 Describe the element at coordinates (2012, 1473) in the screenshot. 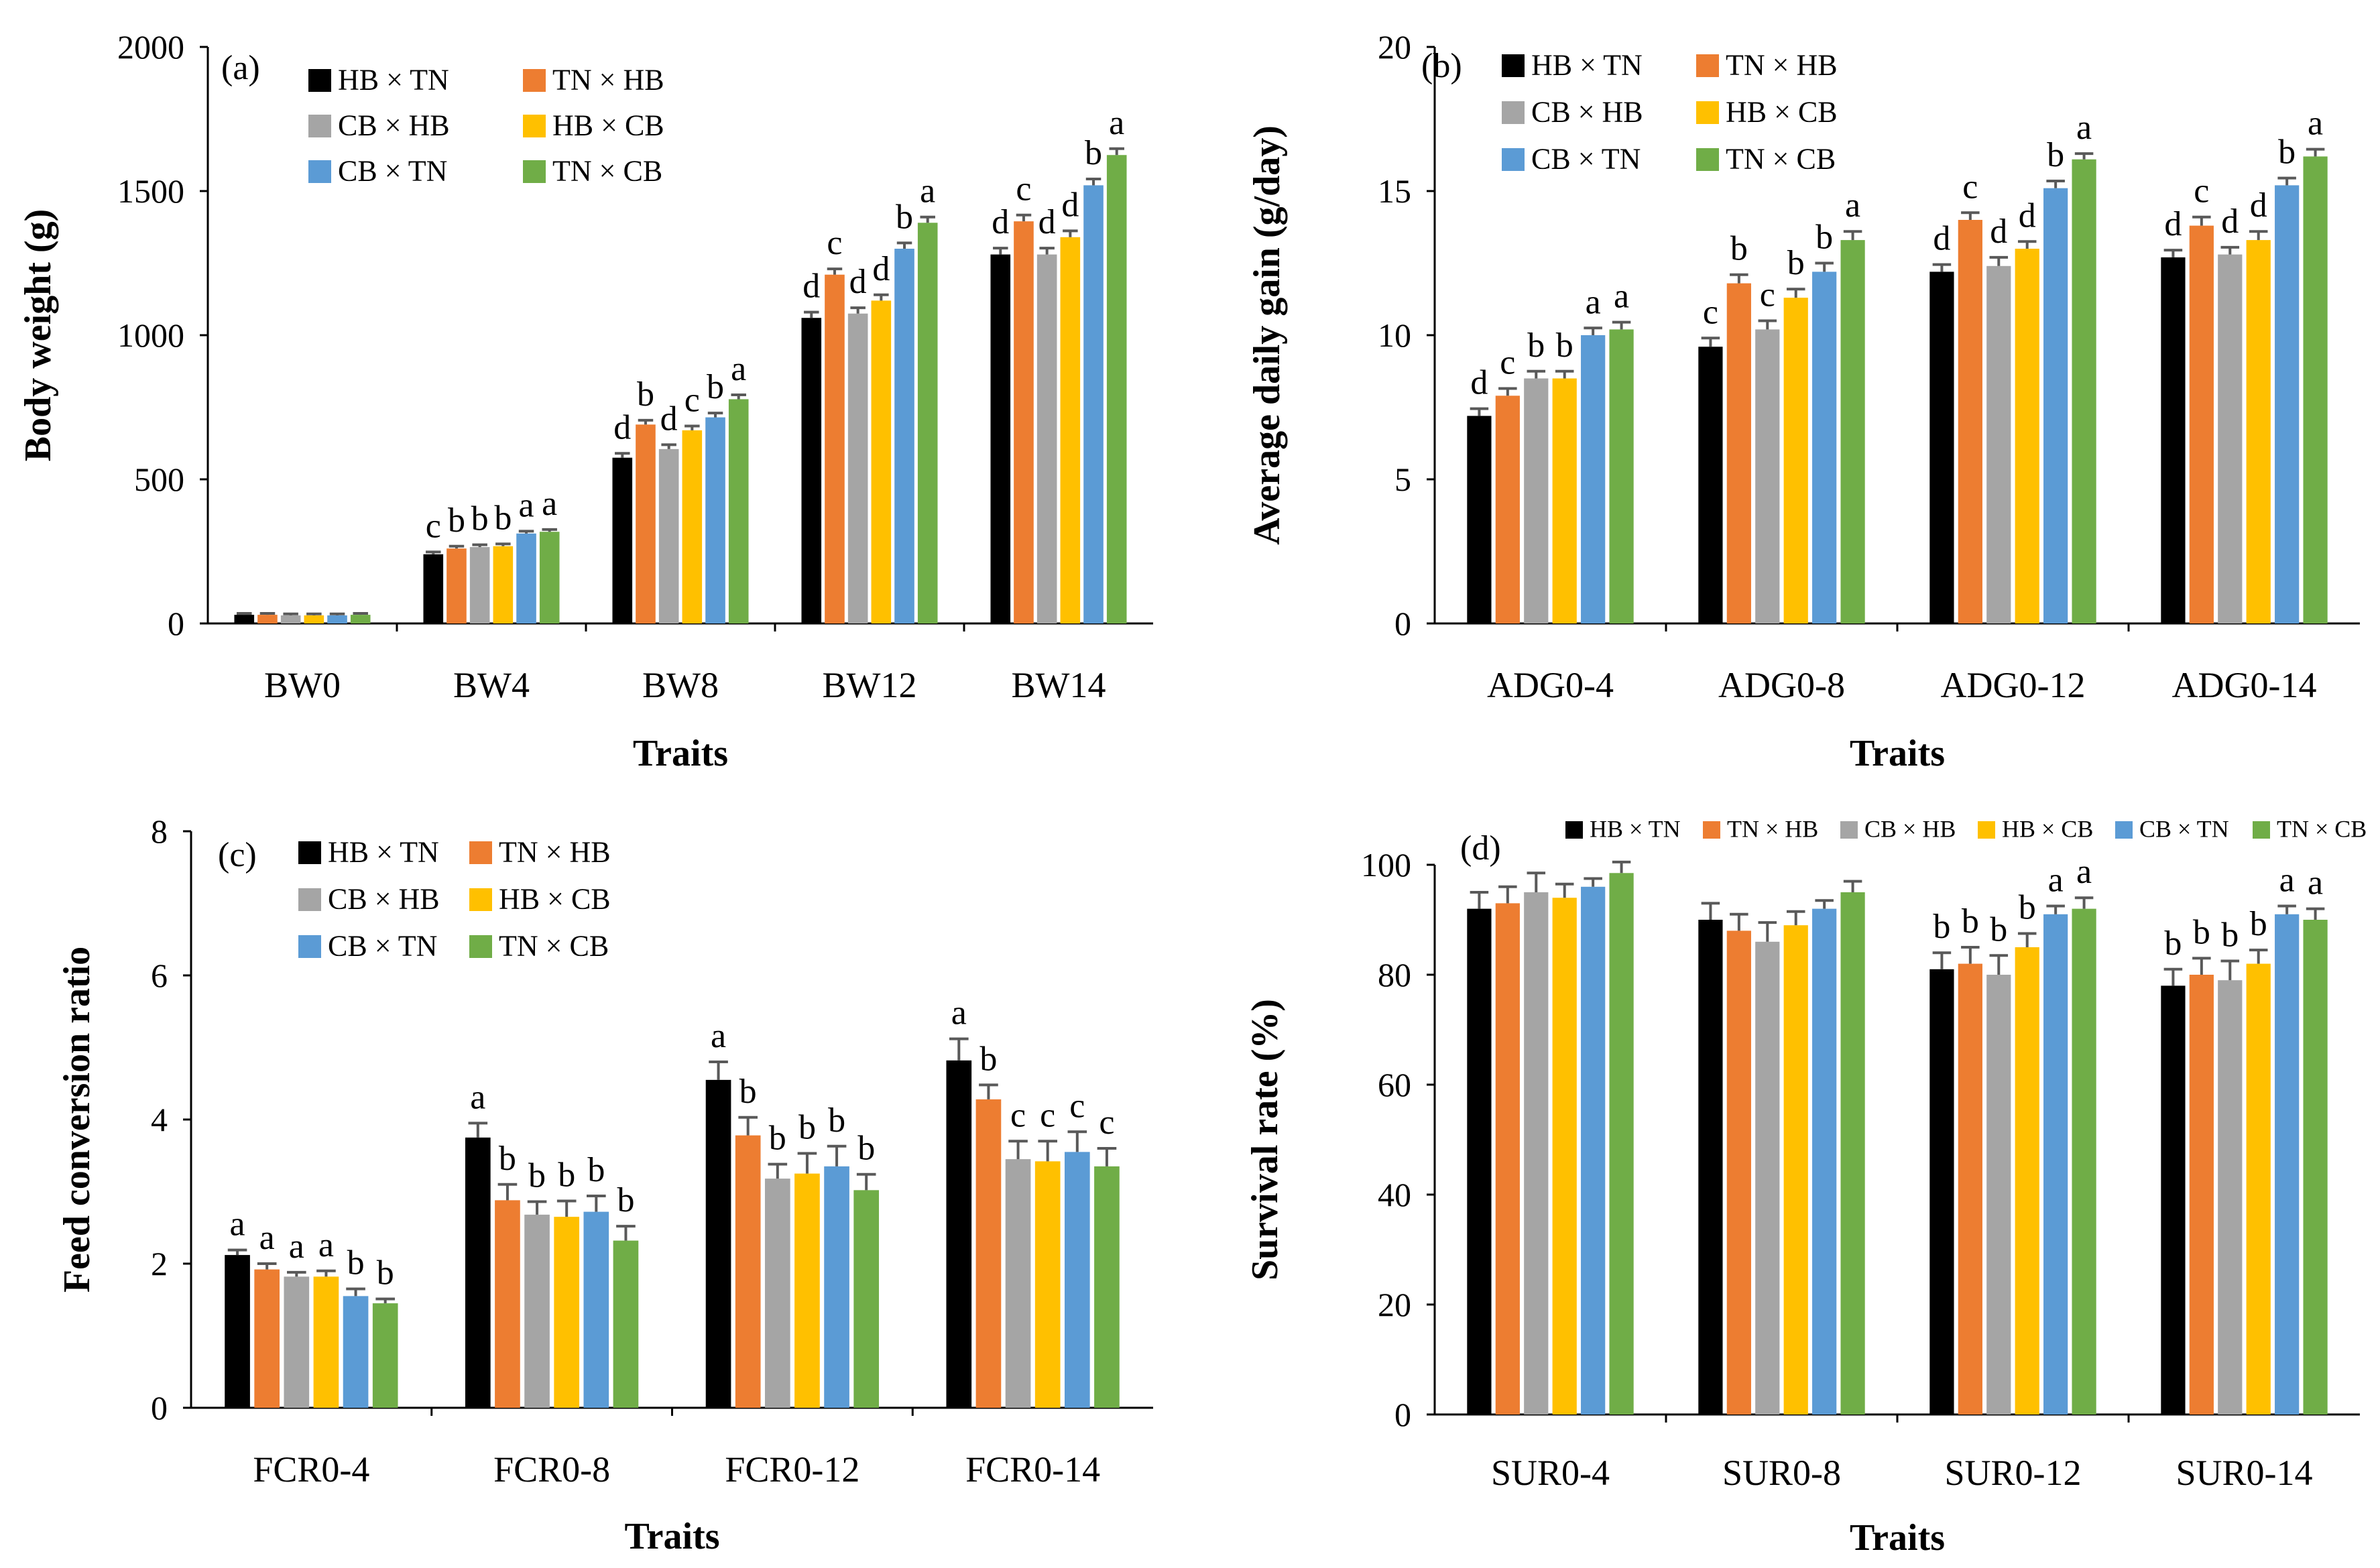

I see `category-label: SUR0-12` at that location.